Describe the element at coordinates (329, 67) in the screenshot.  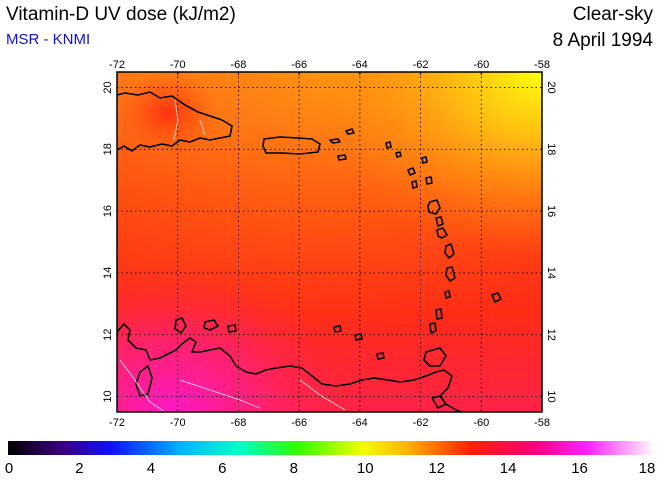
I see `lon-ticks-top: -72 -70 -68 -66 -64 -62 -60 -58` at that location.